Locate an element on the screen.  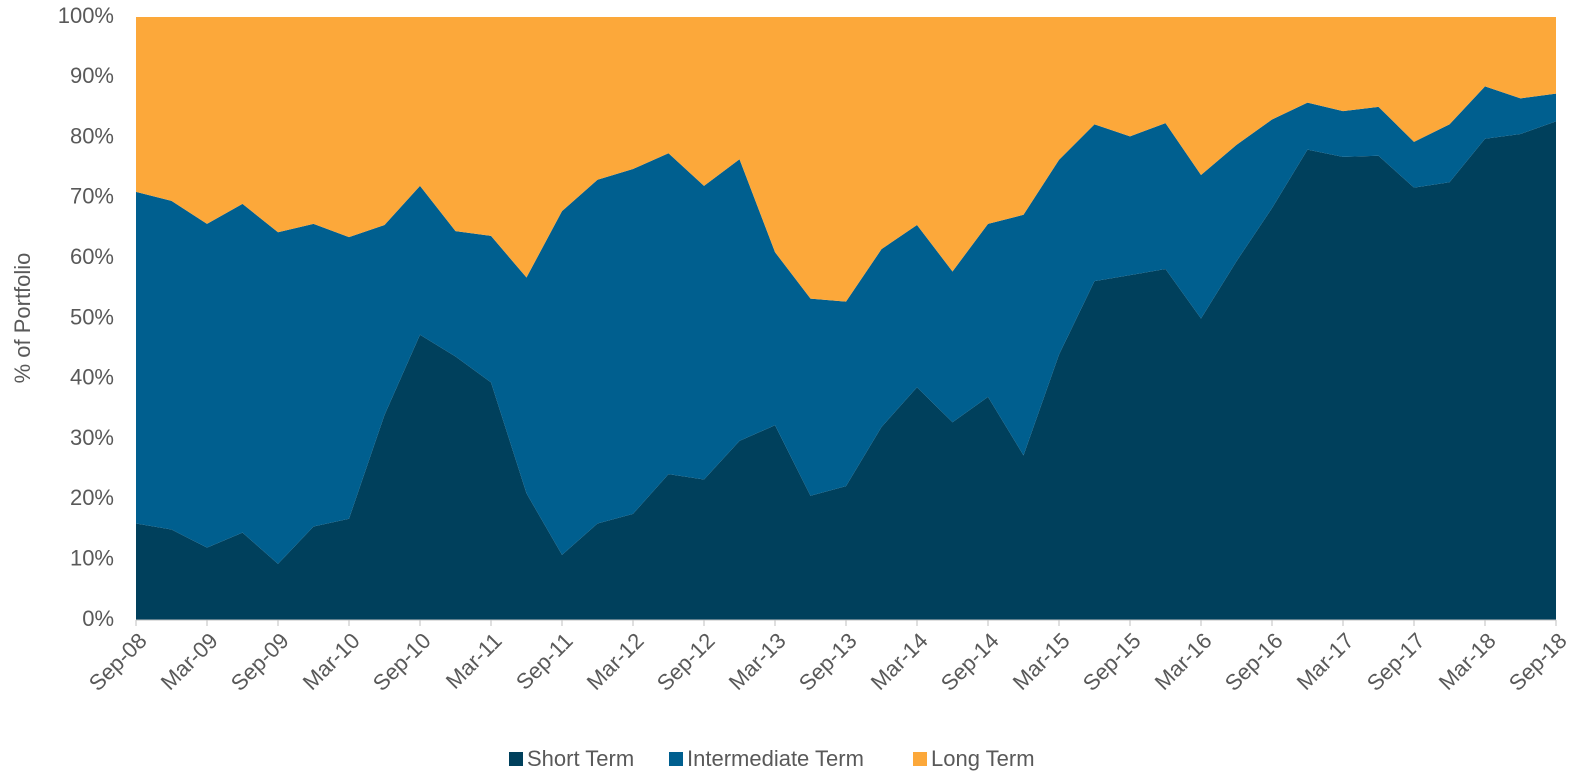
x-tick-label: Sep-15 is located at coordinates (1112, 662).